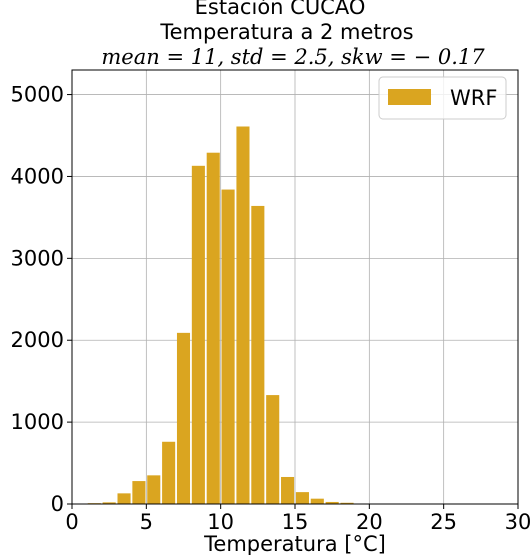 The height and width of the screenshot is (560, 531). Describe the element at coordinates (37, 340) in the screenshot. I see `y-tick-label: 2000` at that location.